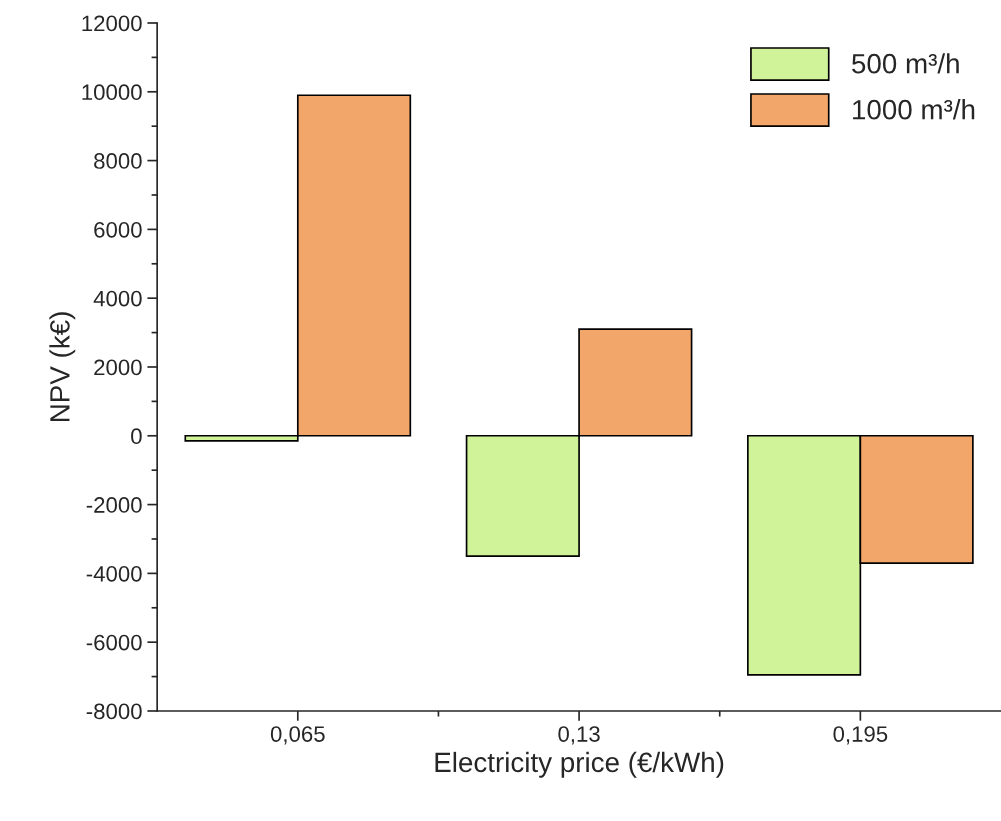 The height and width of the screenshot is (821, 1001). What do you see at coordinates (114, 711) in the screenshot?
I see `y-tick-label: -8000` at bounding box center [114, 711].